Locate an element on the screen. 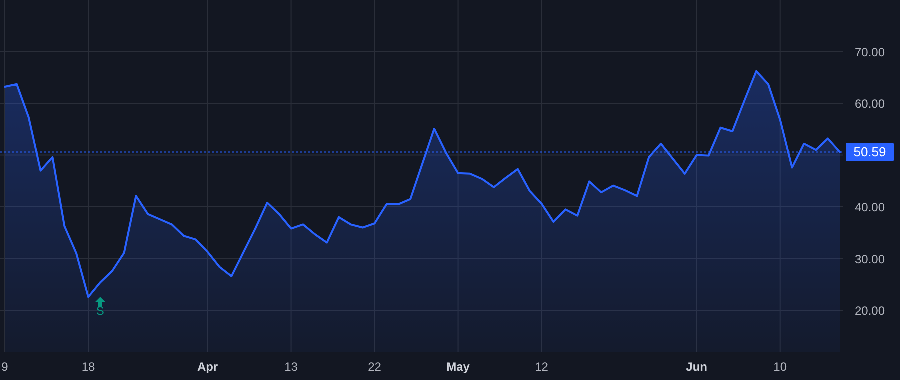 This screenshot has height=380, width=900. x-tick-label: Jun is located at coordinates (697, 367).